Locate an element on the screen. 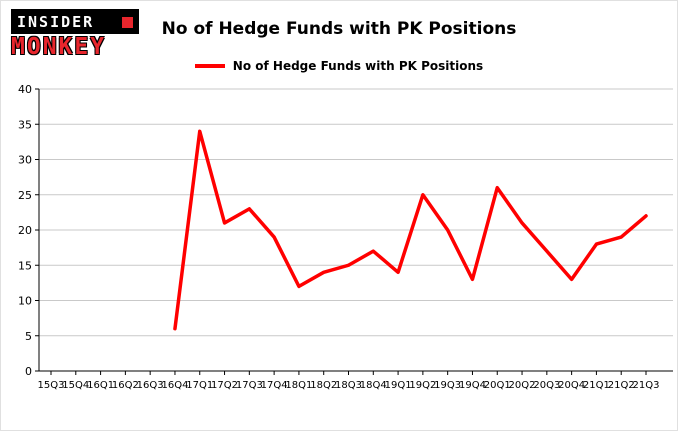  x-tick-label: 18Q1 is located at coordinates (298, 385).